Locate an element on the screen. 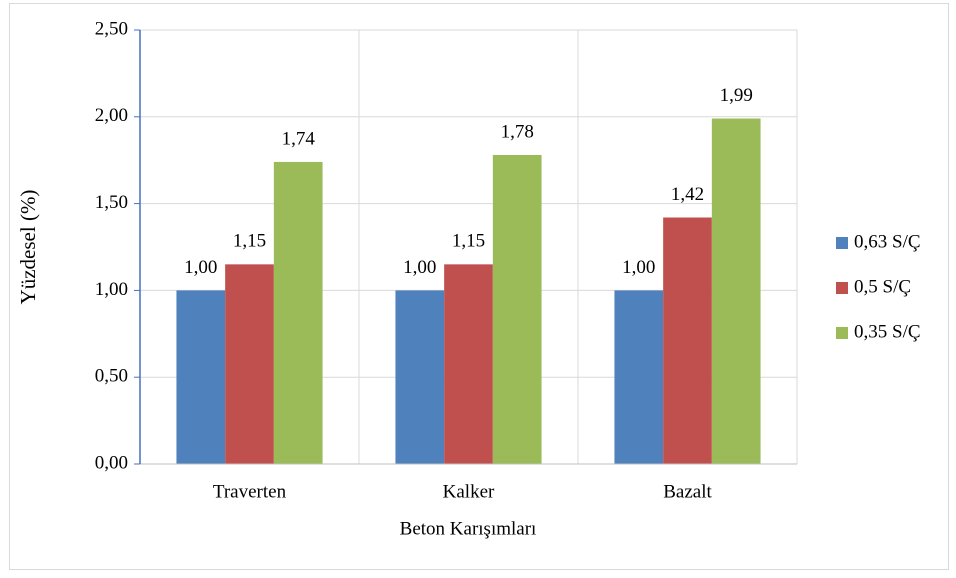  y-tick-label: 0,00 is located at coordinates (111, 462).